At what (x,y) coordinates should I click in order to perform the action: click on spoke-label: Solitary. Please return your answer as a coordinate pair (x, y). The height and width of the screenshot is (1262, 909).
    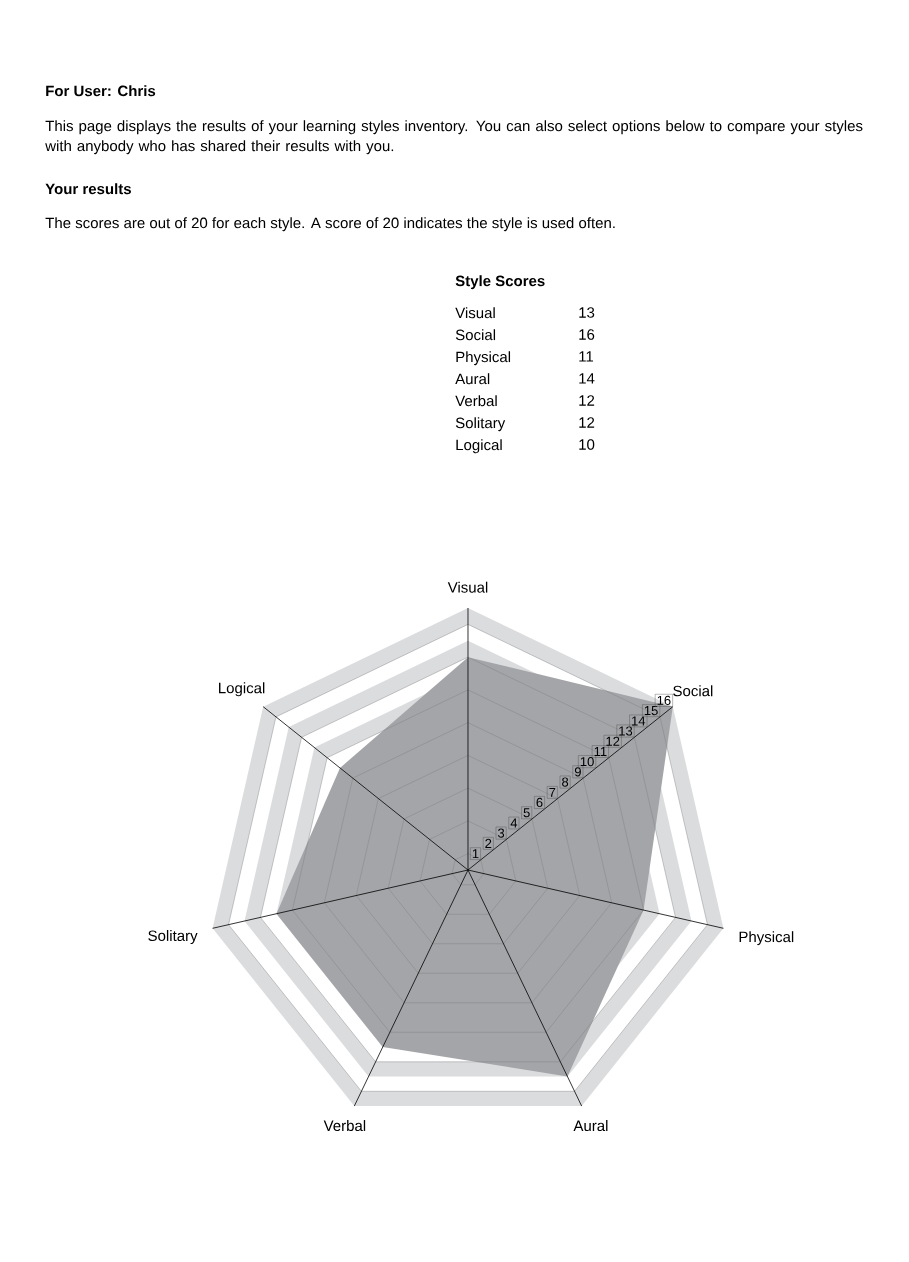
    Looking at the image, I should click on (173, 937).